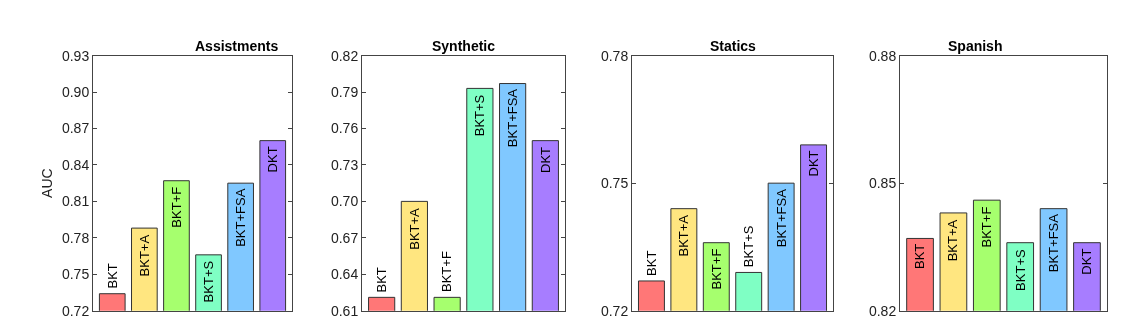  I want to click on chart-title: Synthetic, so click(464, 46).